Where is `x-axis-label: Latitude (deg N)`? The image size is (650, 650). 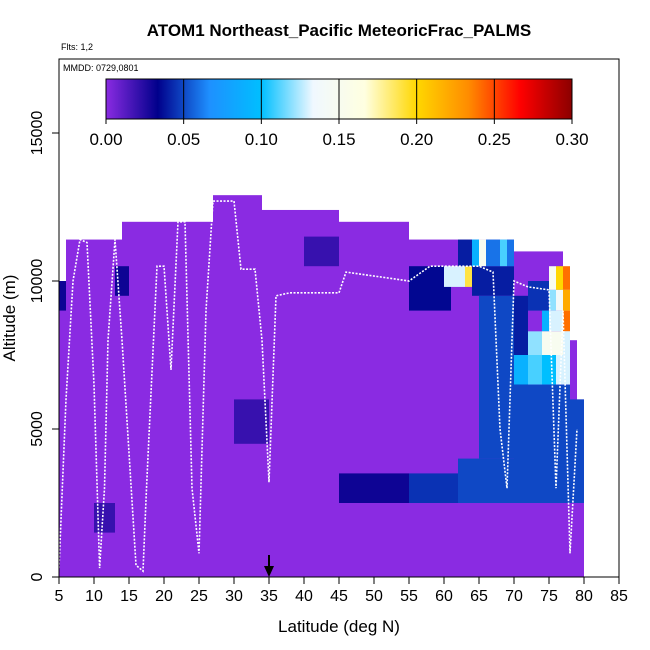
x-axis-label: Latitude (deg N) is located at coordinates (339, 626).